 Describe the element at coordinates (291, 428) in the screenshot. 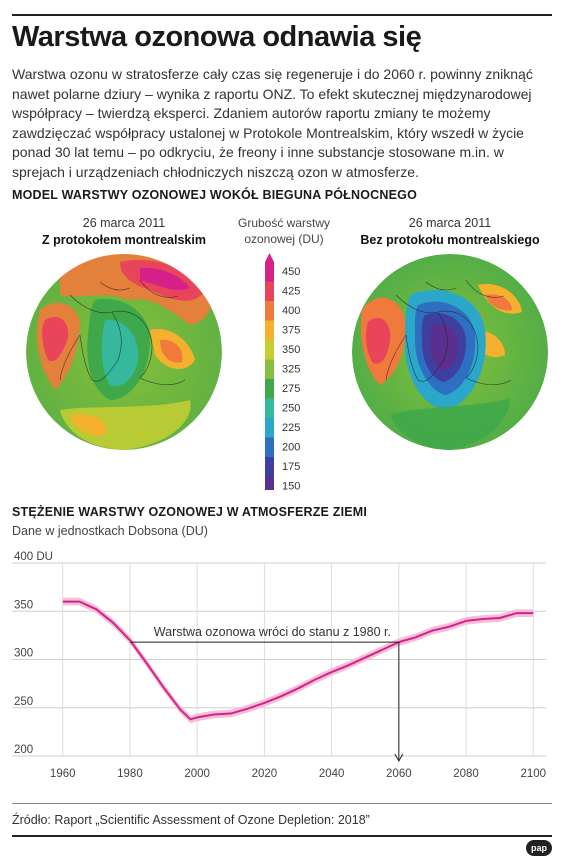

I see `legend-tick-label: 225` at that location.